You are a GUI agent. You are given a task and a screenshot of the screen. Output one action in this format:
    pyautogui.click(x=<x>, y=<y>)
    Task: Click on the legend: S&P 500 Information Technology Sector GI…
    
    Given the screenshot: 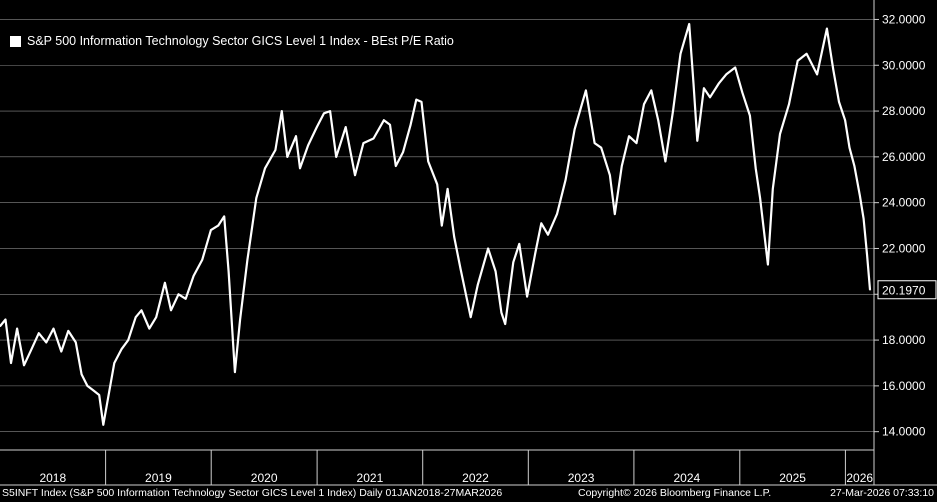 What is the action you would take?
    pyautogui.click(x=234, y=41)
    